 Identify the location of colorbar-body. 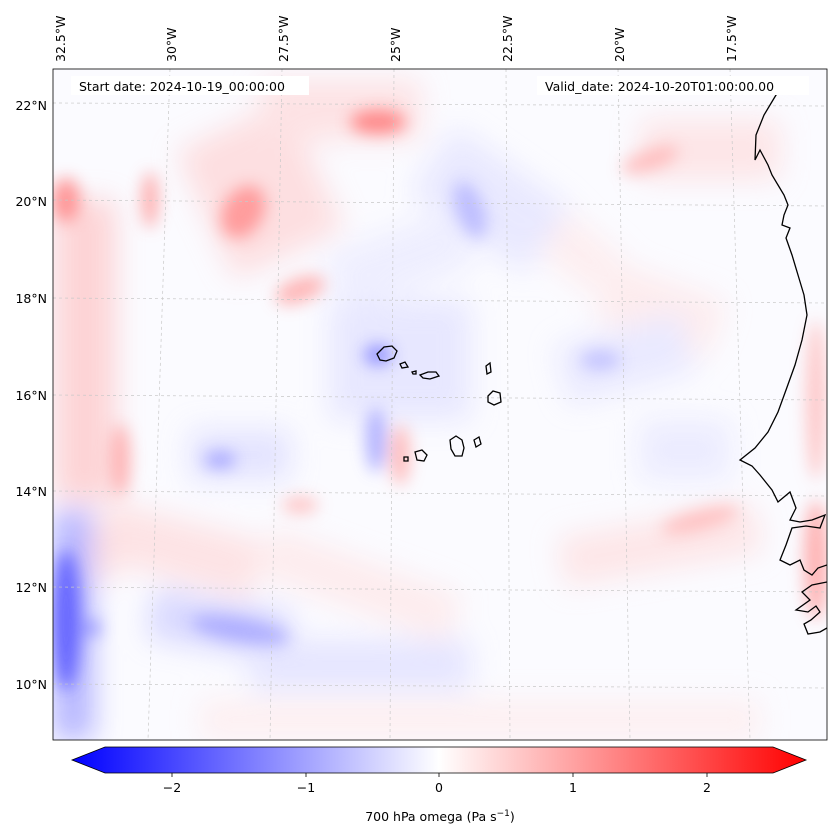
(439, 760).